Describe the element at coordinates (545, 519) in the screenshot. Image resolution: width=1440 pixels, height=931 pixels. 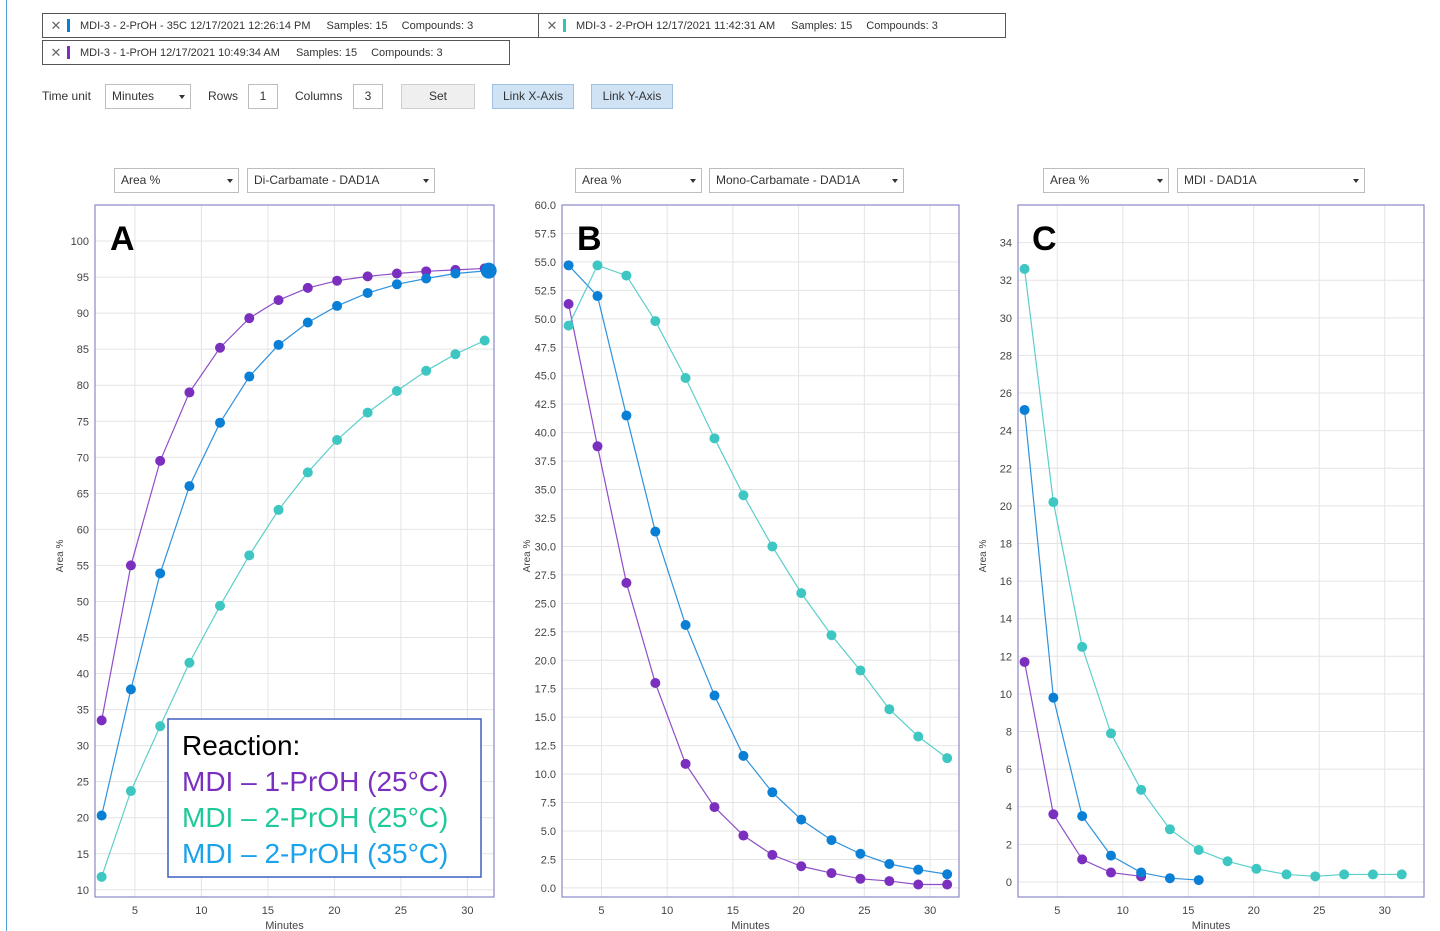
I see `y-tick-label: 32.5` at that location.